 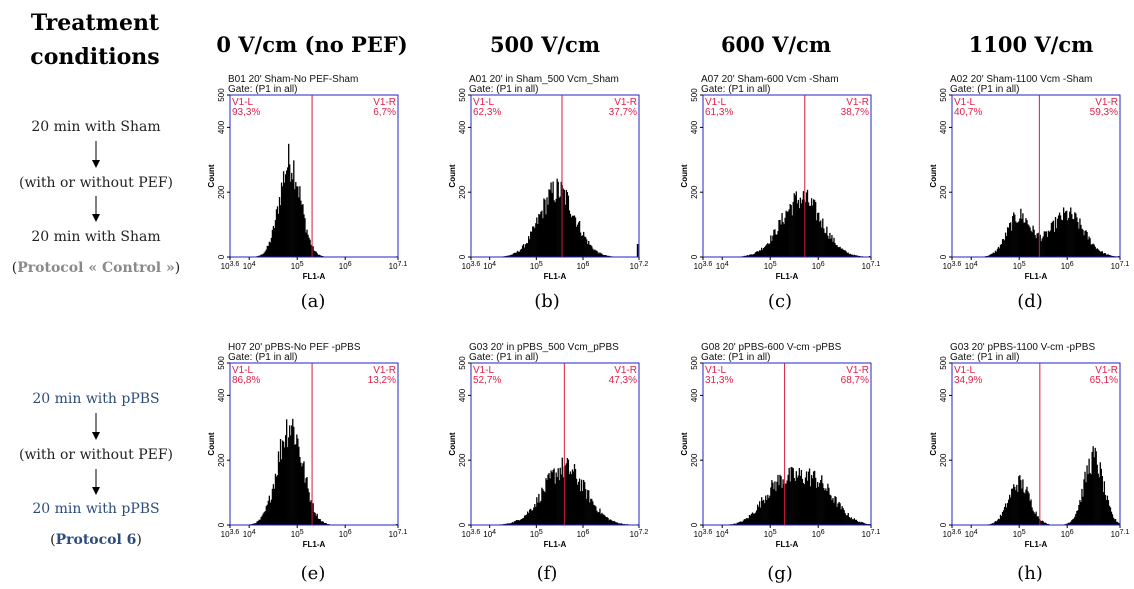 What do you see at coordinates (462, 256) in the screenshot?
I see `y-tick-label: 0` at bounding box center [462, 256].